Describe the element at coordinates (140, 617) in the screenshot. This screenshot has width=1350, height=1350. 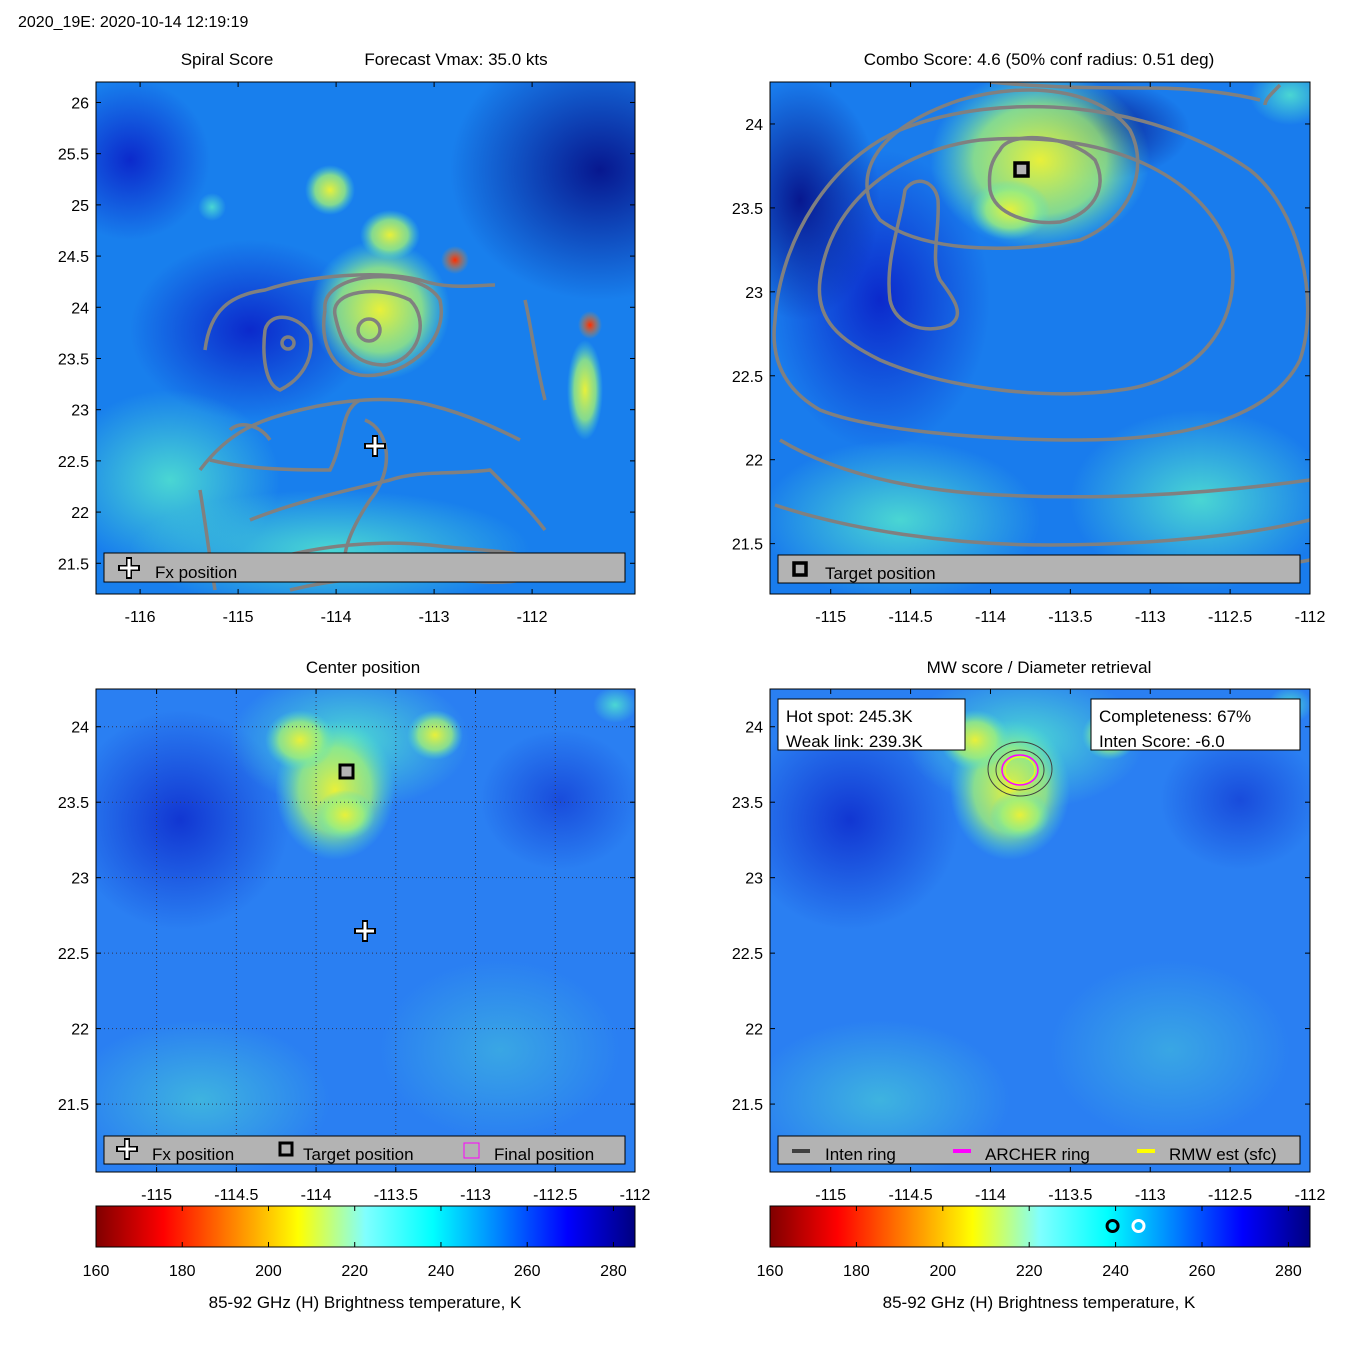
I see `x-tick-label: -116` at that location.